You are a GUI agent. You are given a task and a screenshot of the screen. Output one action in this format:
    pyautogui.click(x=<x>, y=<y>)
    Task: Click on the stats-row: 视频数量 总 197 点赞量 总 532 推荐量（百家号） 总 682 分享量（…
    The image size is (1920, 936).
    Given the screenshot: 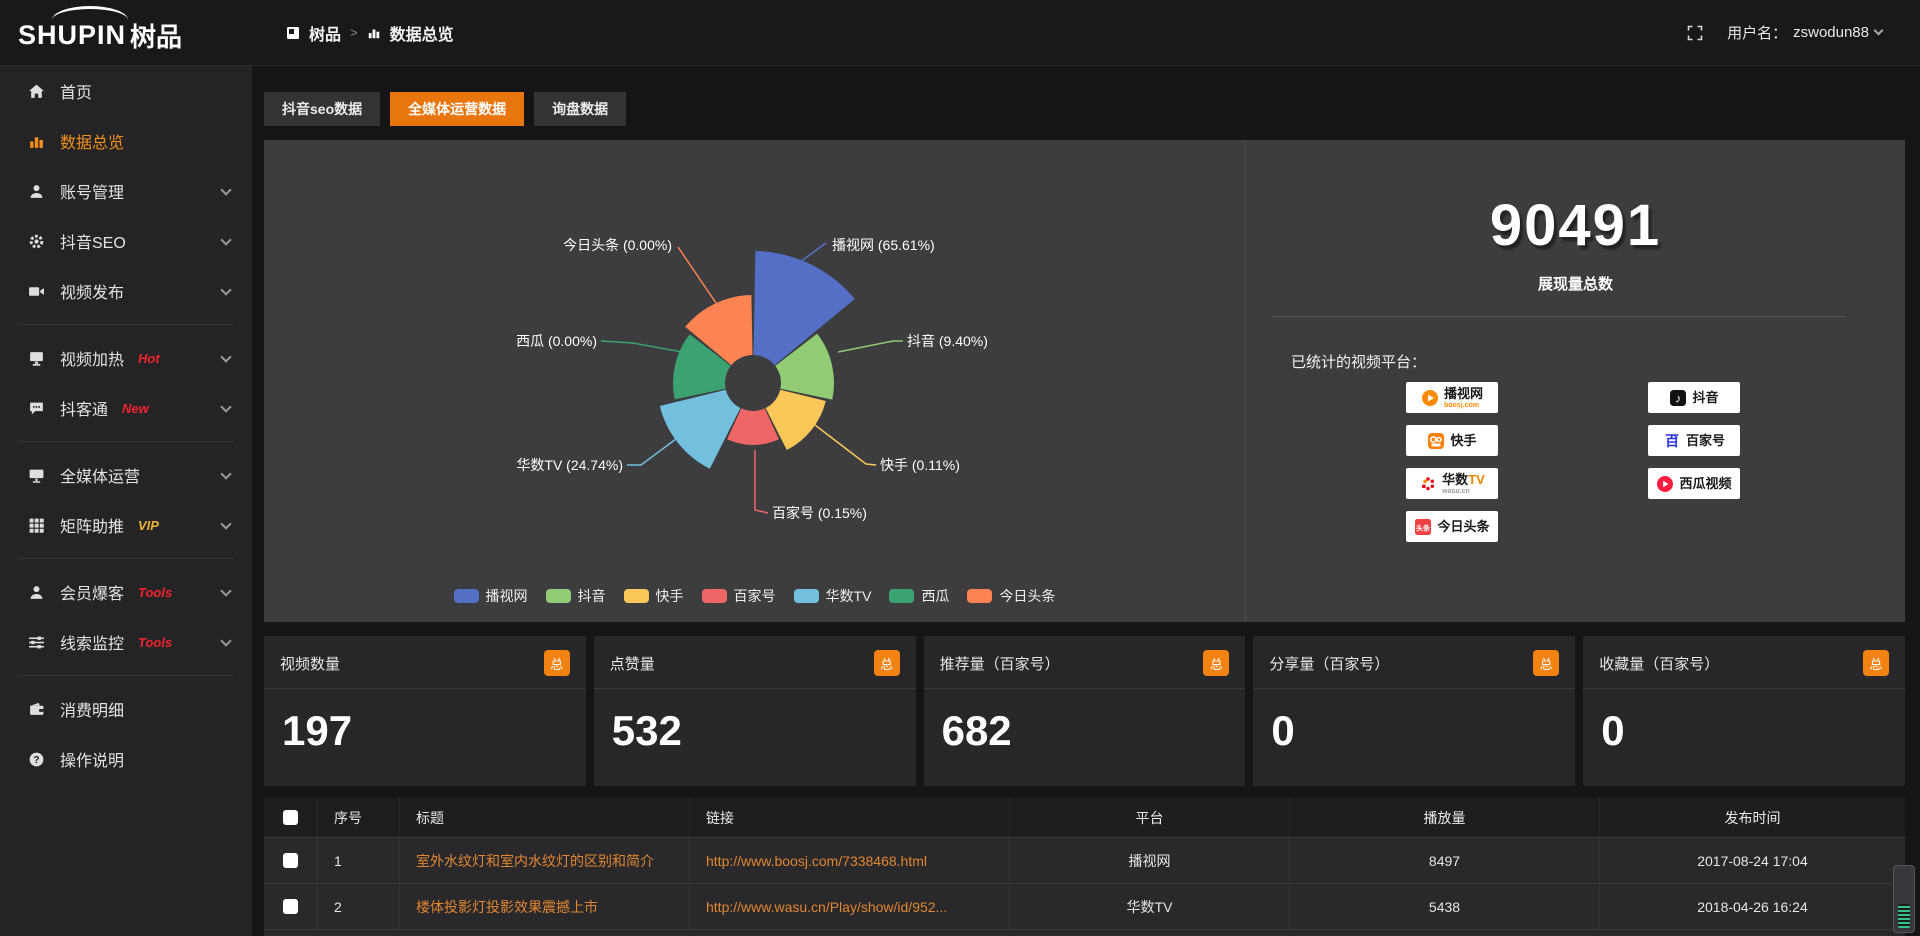 What is the action you would take?
    pyautogui.click(x=1084, y=711)
    